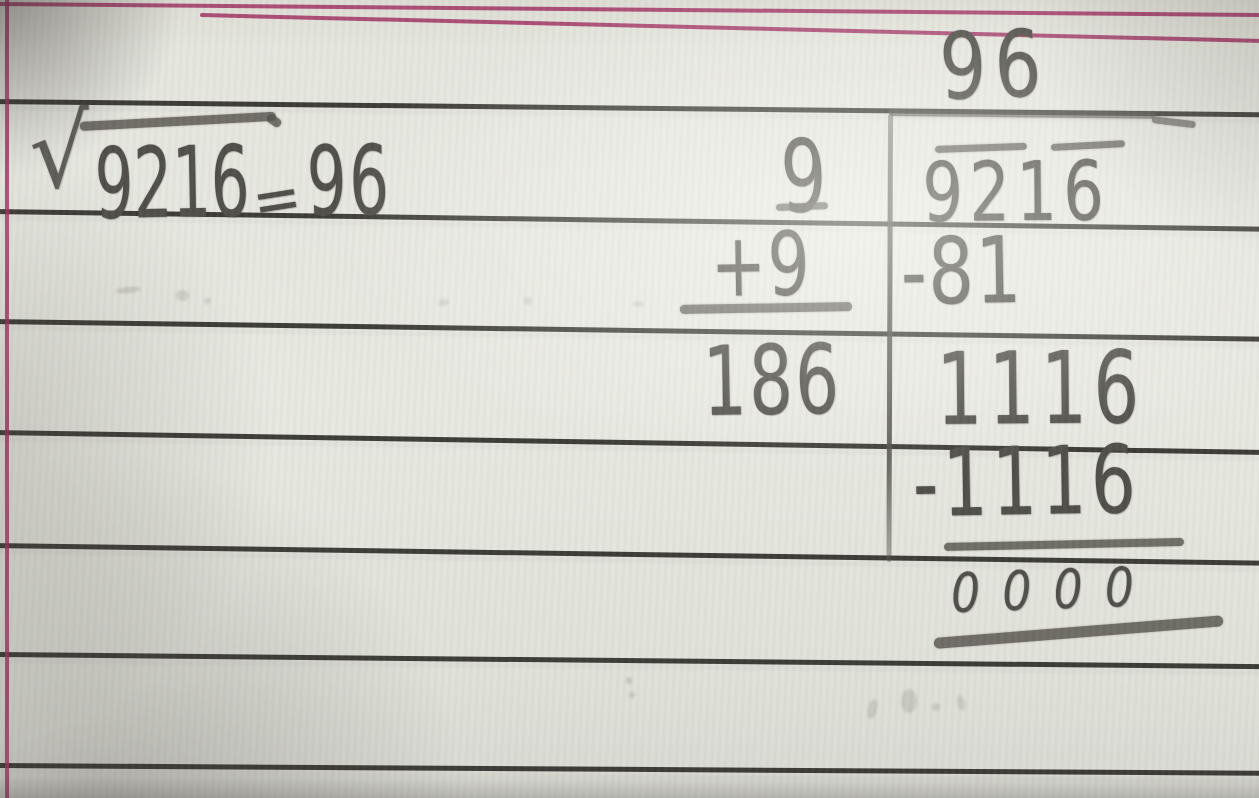 This screenshot has width=1259, height=798. What do you see at coordinates (889, 338) in the screenshot?
I see `division-vertical-line` at bounding box center [889, 338].